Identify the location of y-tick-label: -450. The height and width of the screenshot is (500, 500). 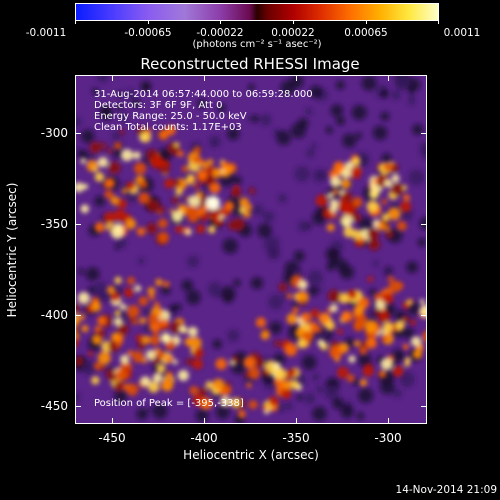
(54, 406).